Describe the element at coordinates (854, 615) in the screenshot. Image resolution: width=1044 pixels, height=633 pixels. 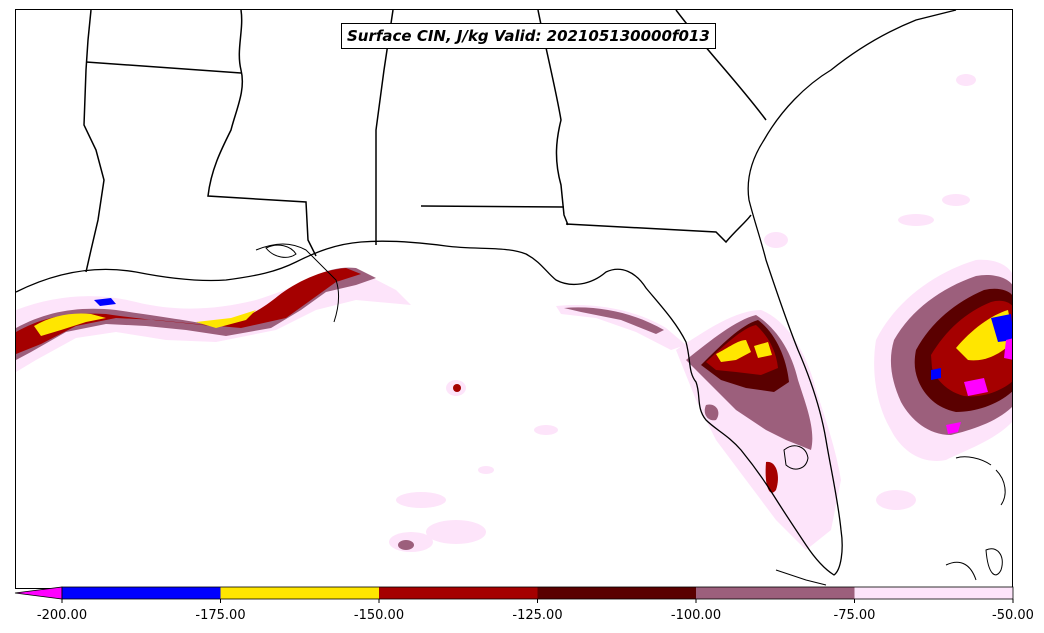
I see `colorbar-tick-label: -75.00` at that location.